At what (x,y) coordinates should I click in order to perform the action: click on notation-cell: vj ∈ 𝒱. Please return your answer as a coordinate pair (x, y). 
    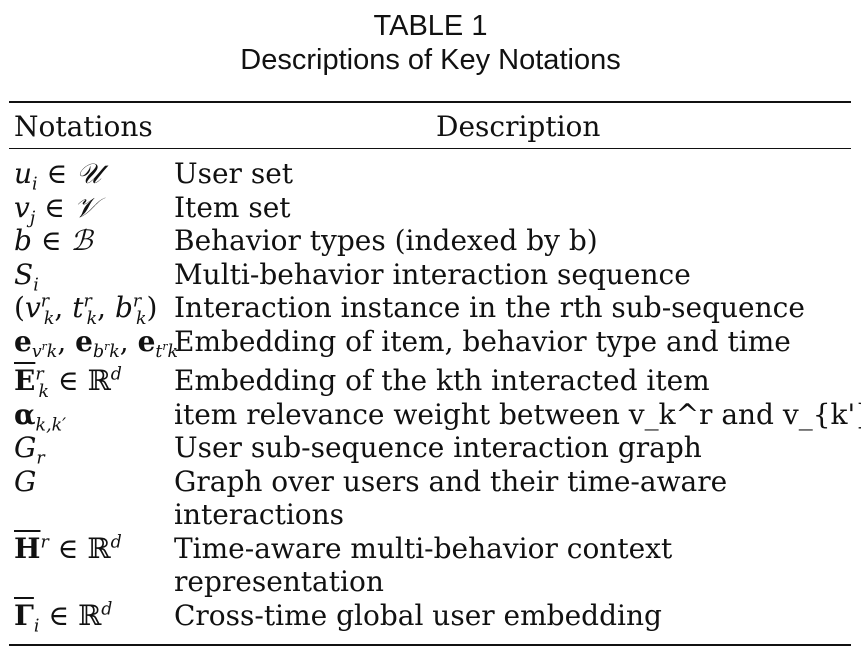
    Looking at the image, I should click on (56, 209).